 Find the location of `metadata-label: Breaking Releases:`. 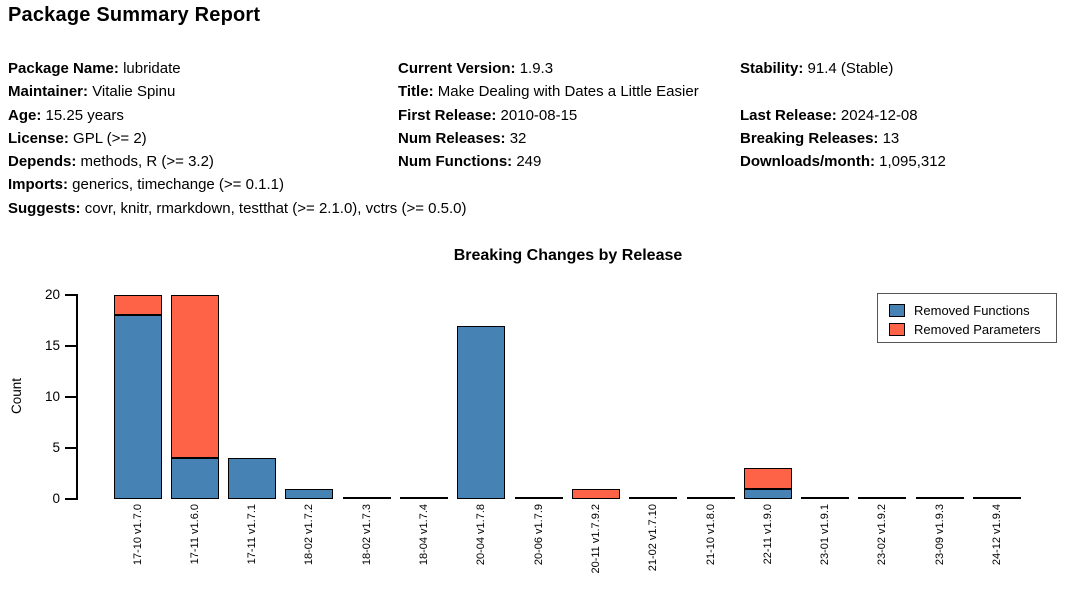

metadata-label: Breaking Releases: is located at coordinates (811, 138).